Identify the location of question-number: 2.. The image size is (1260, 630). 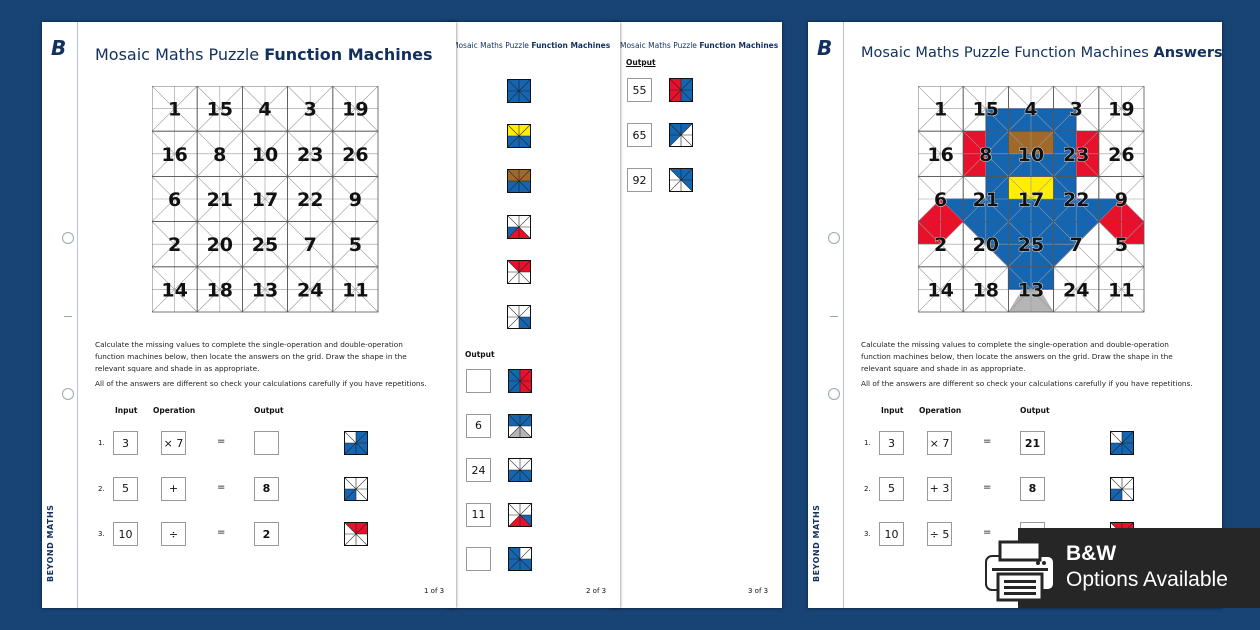
(101, 488).